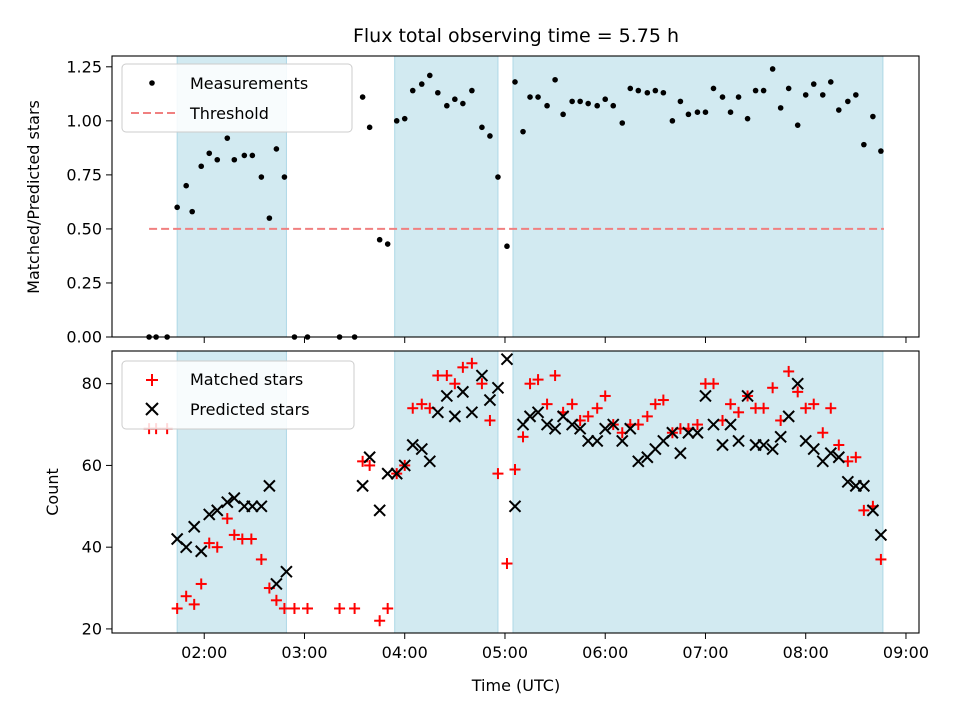  What do you see at coordinates (906, 652) in the screenshot?
I see `x-tick-label-7: 09:00` at bounding box center [906, 652].